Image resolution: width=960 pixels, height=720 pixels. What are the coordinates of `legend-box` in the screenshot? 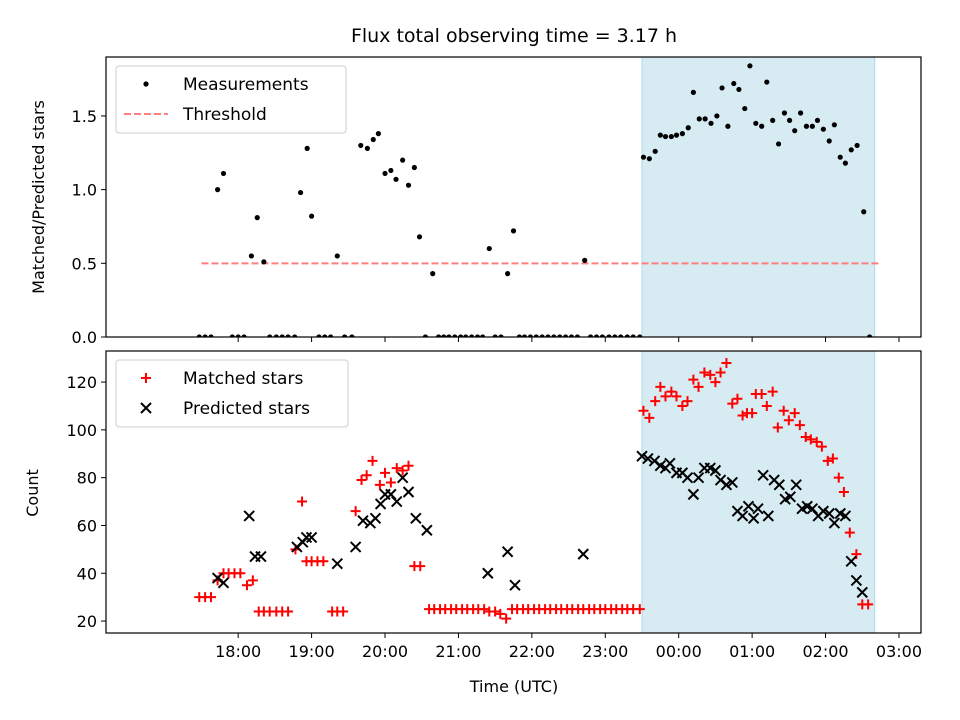 It's located at (231, 99).